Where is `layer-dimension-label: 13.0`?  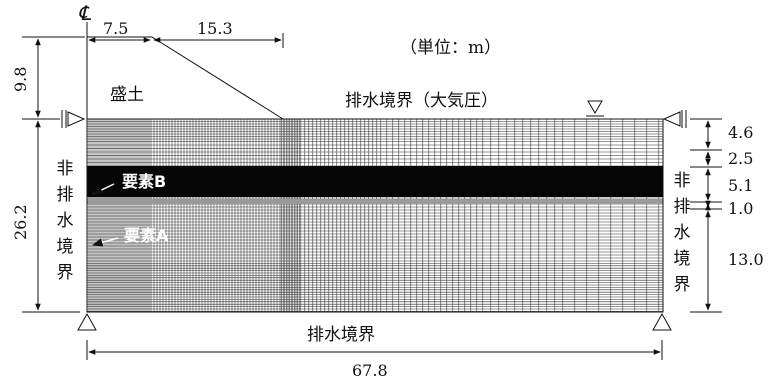 layer-dimension-label: 13.0 is located at coordinates (746, 259).